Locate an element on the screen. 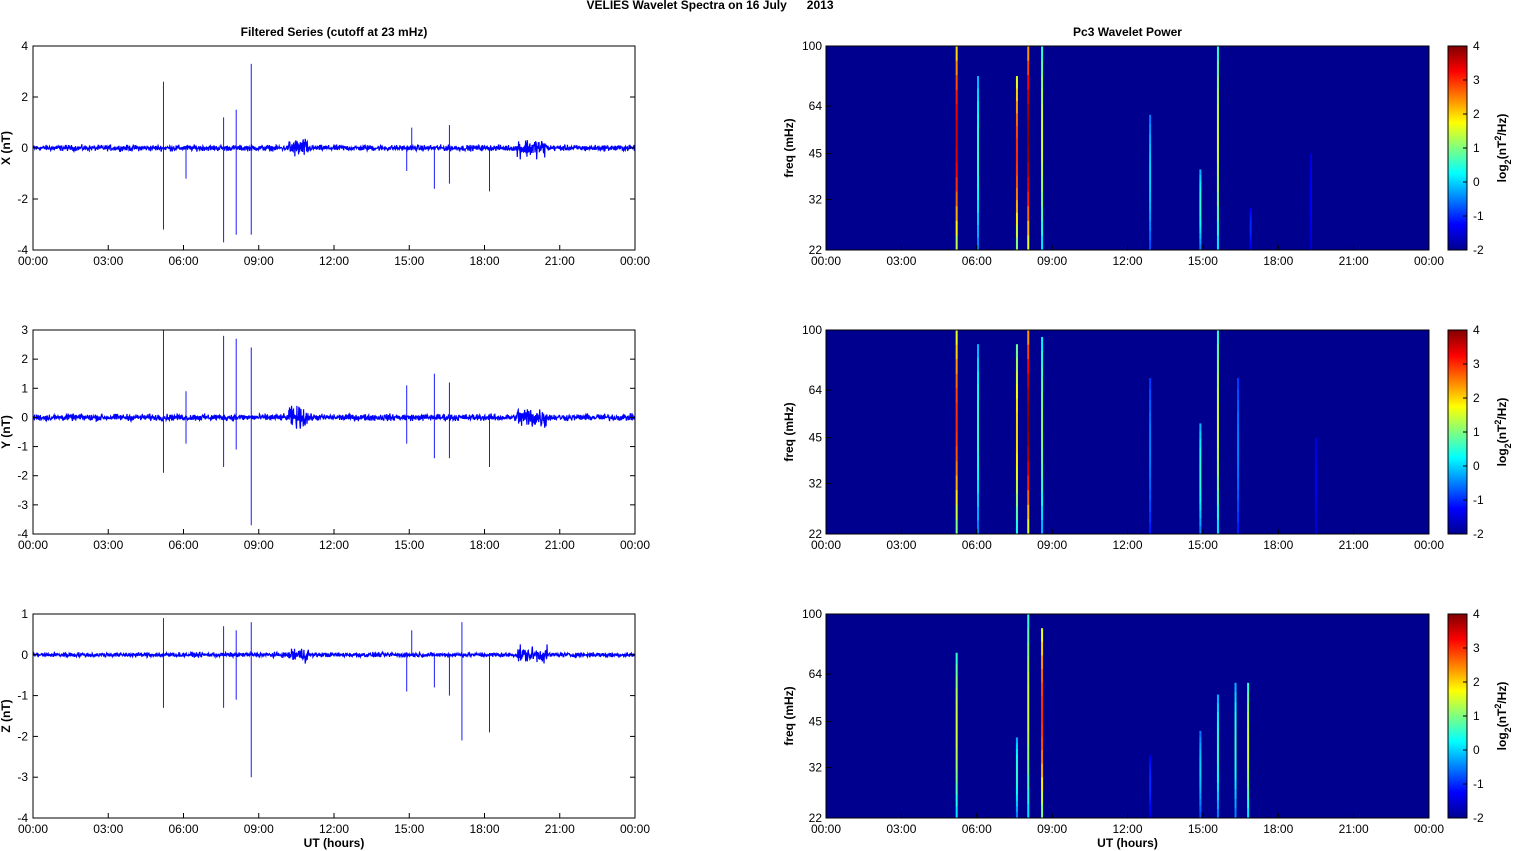 This screenshot has height=851, width=1515. wavelet-x-xtick-label: 06:00 is located at coordinates (977, 261).